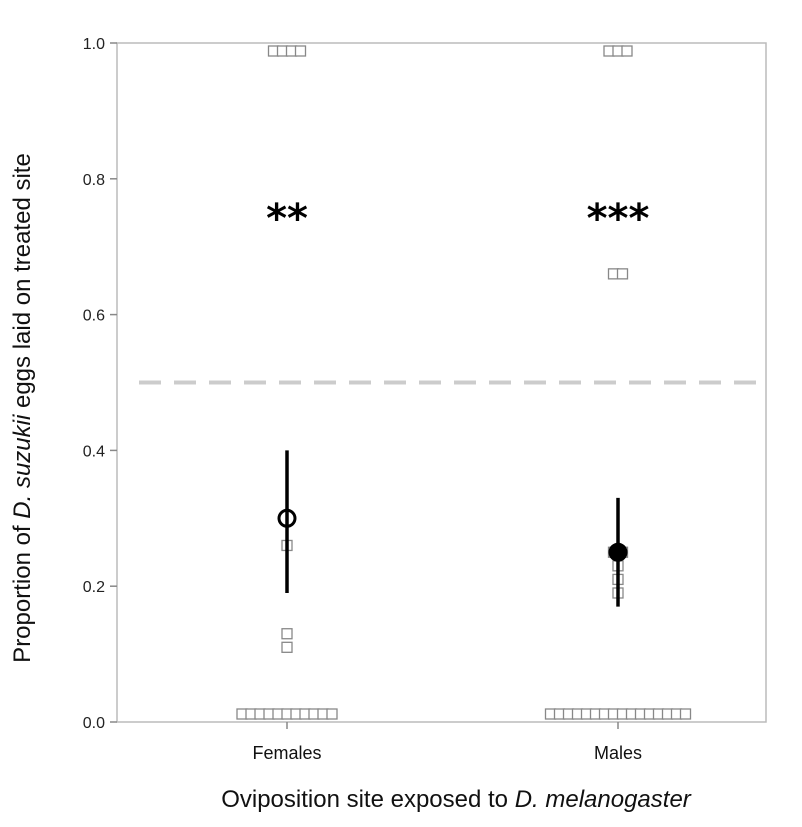 The image size is (802, 827). What do you see at coordinates (457, 219) in the screenshot?
I see `significance-labels: ** ***` at bounding box center [457, 219].